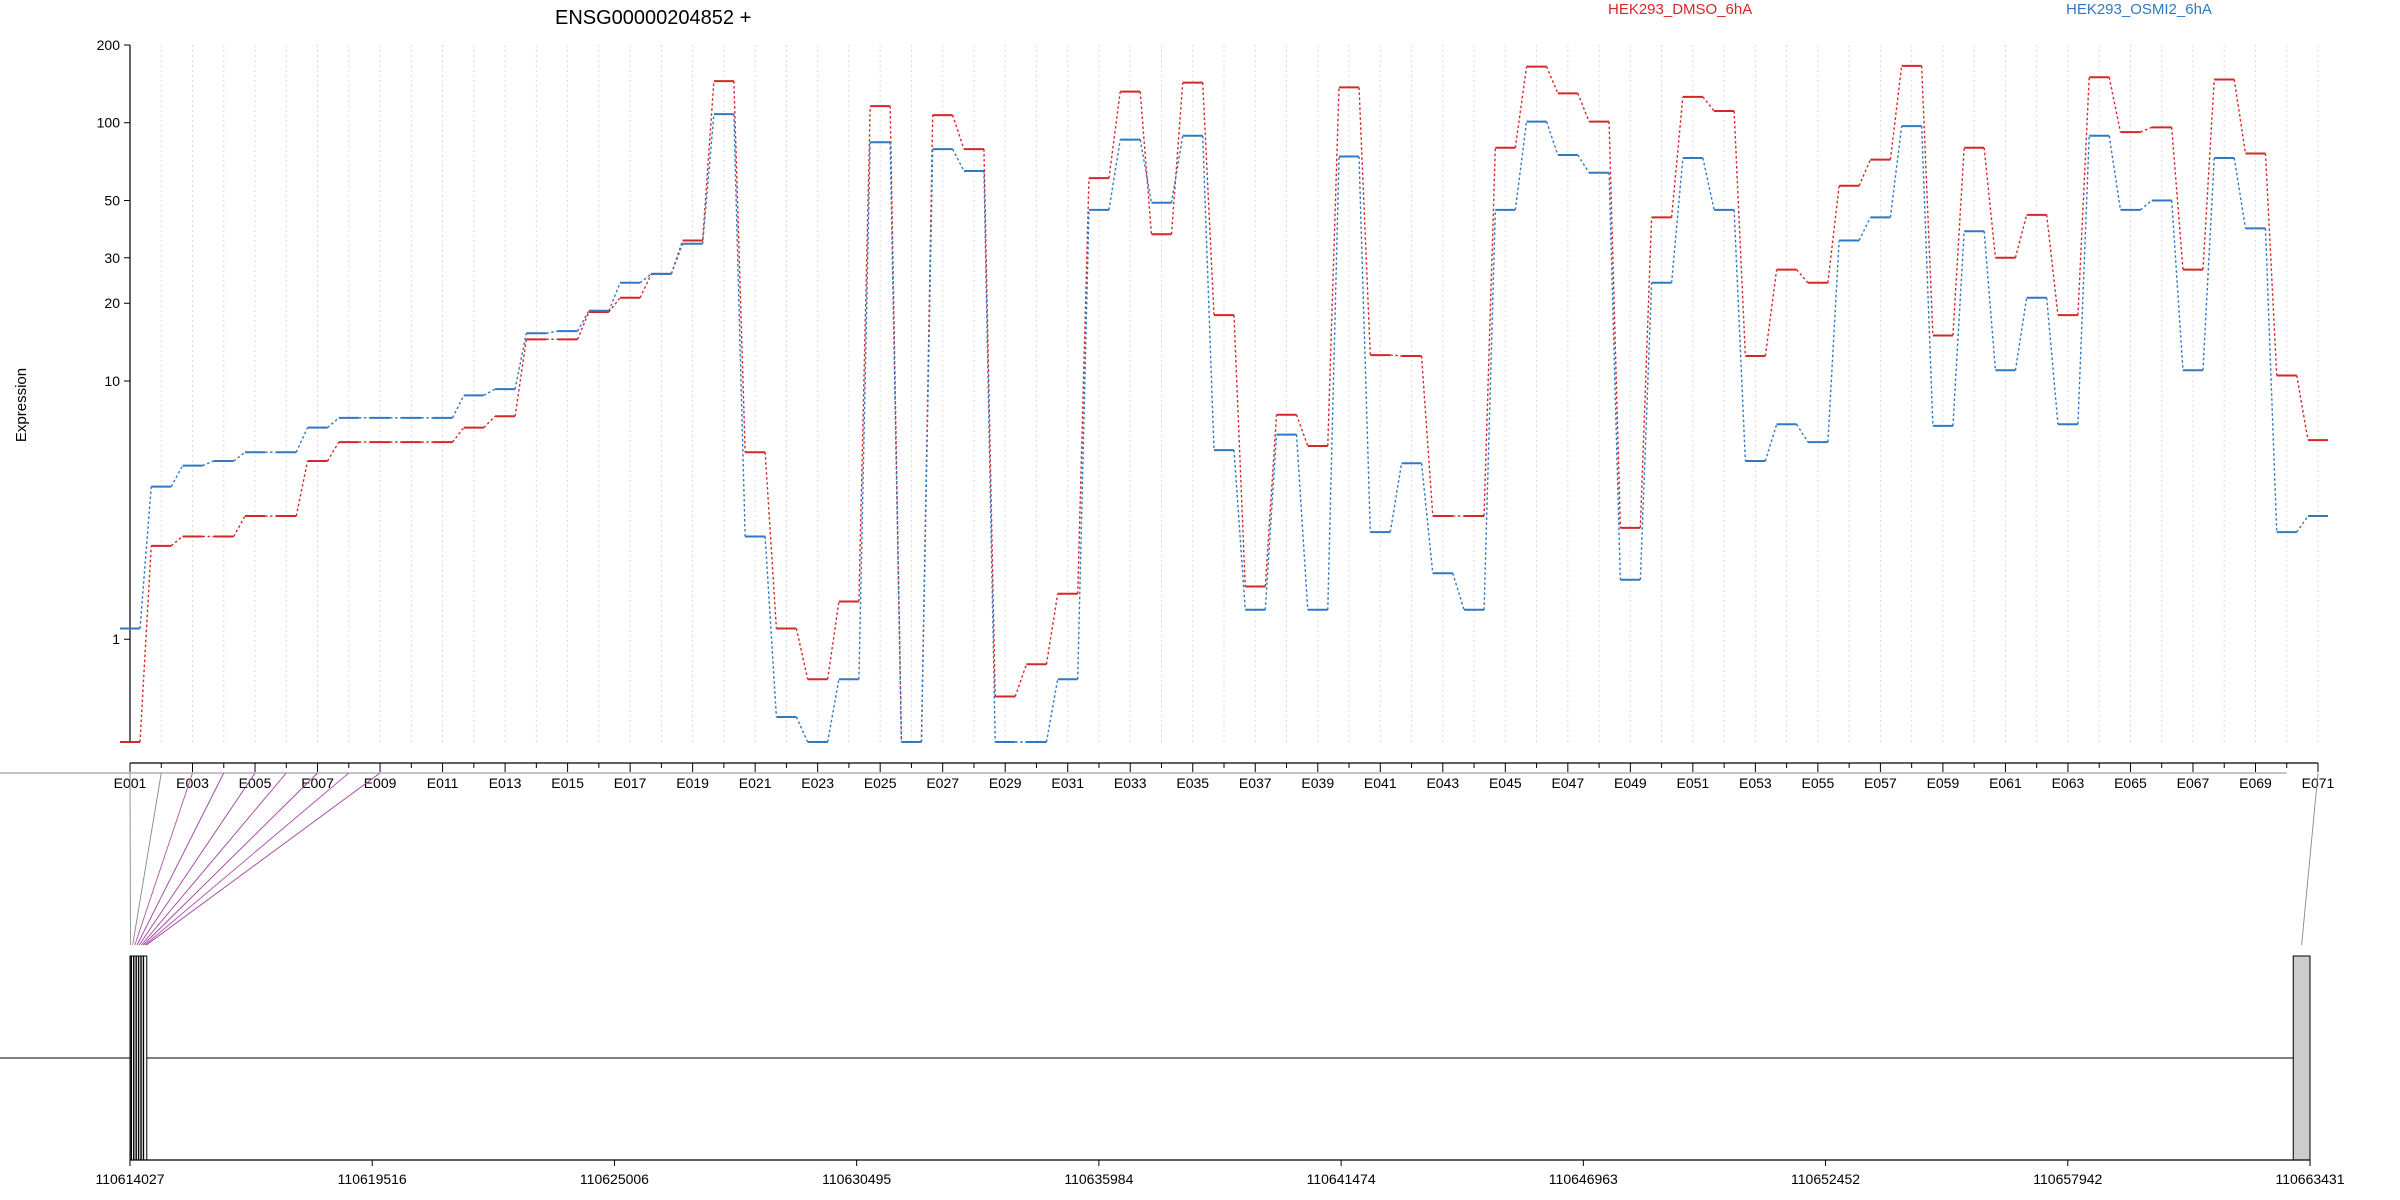 Image resolution: width=2400 pixels, height=1200 pixels. I want to click on legend-label-osmi2: HEK293_OSMI2_6hA, so click(2139, 9).